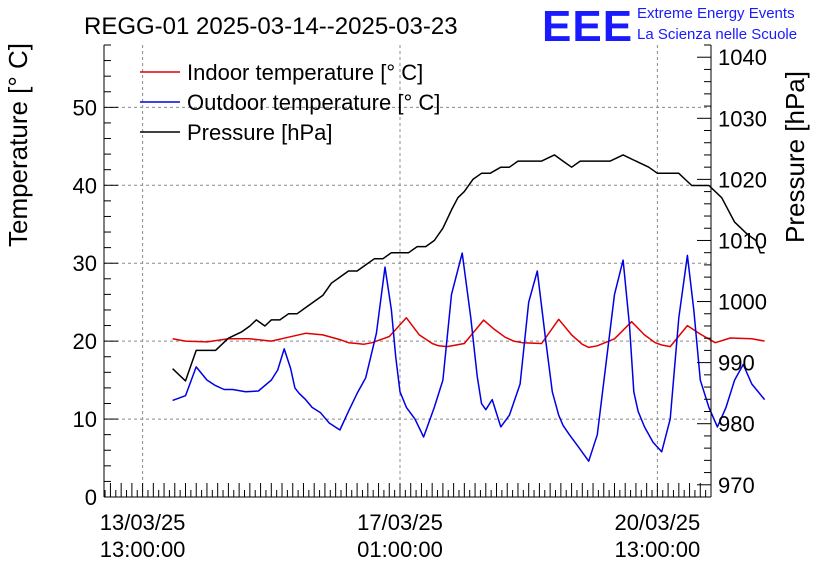  Describe the element at coordinates (717, 34) in the screenshot. I see `logo-line-2: La Scienza nelle Scuole` at that location.